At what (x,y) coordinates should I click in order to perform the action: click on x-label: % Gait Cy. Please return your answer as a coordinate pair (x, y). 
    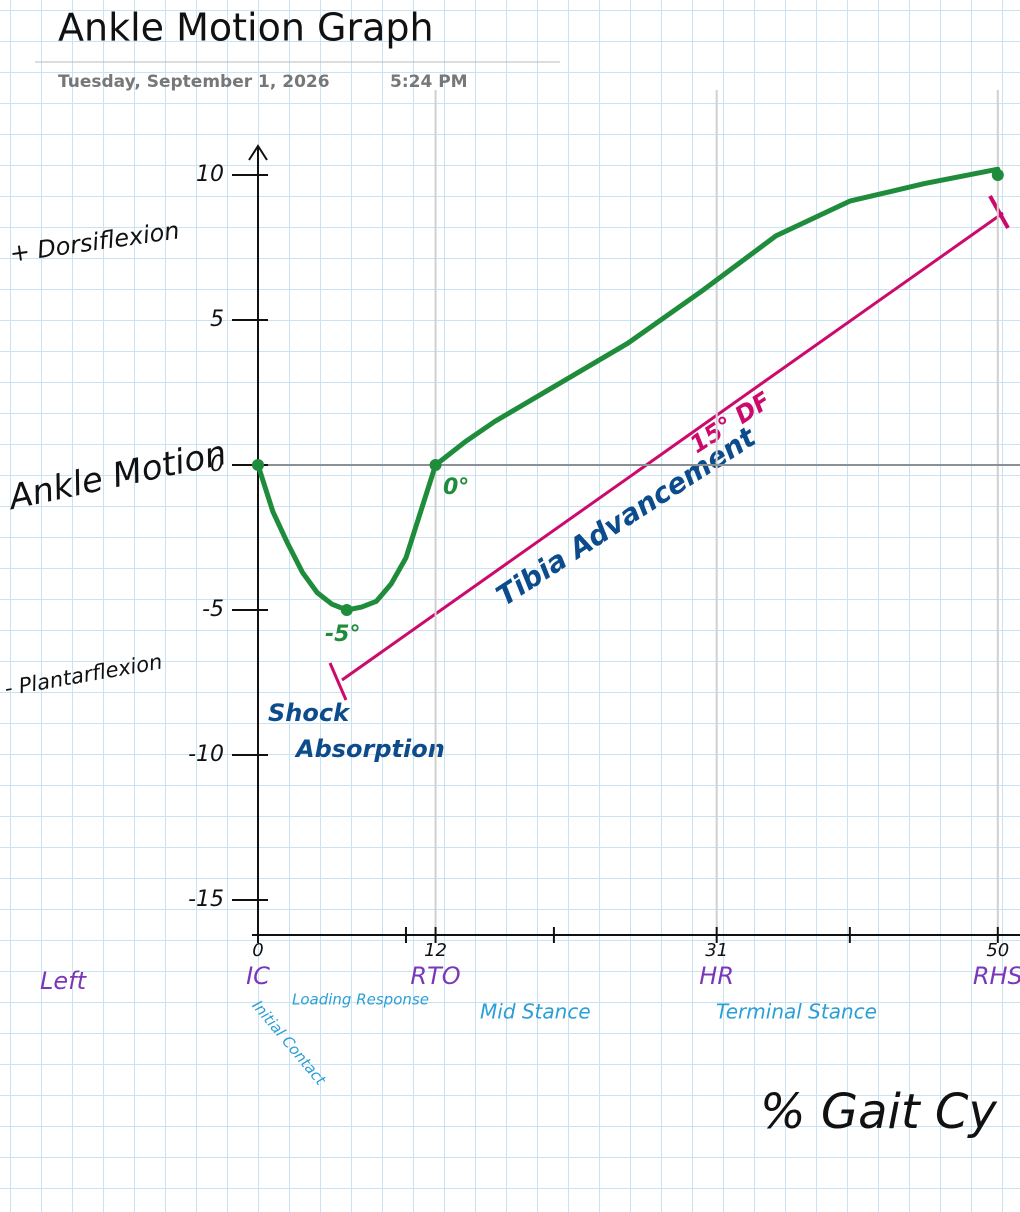
    Looking at the image, I should click on (878, 1112).